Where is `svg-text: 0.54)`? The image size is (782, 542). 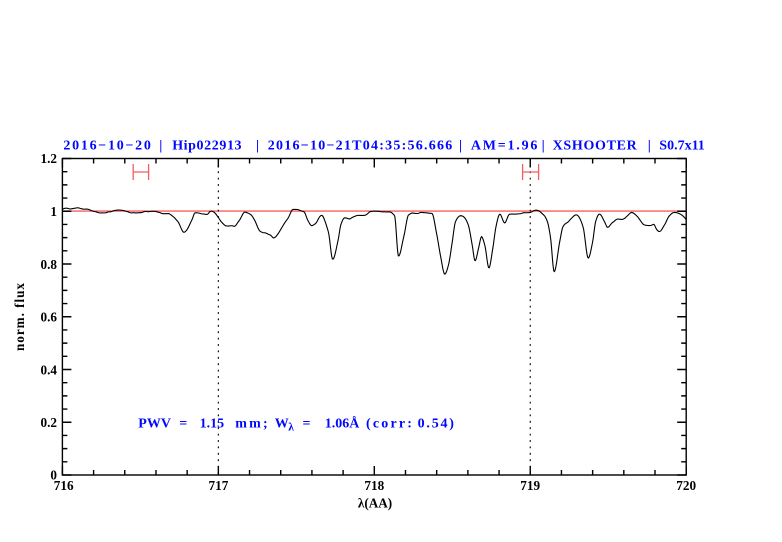 svg-text: 0.54) is located at coordinates (437, 424).